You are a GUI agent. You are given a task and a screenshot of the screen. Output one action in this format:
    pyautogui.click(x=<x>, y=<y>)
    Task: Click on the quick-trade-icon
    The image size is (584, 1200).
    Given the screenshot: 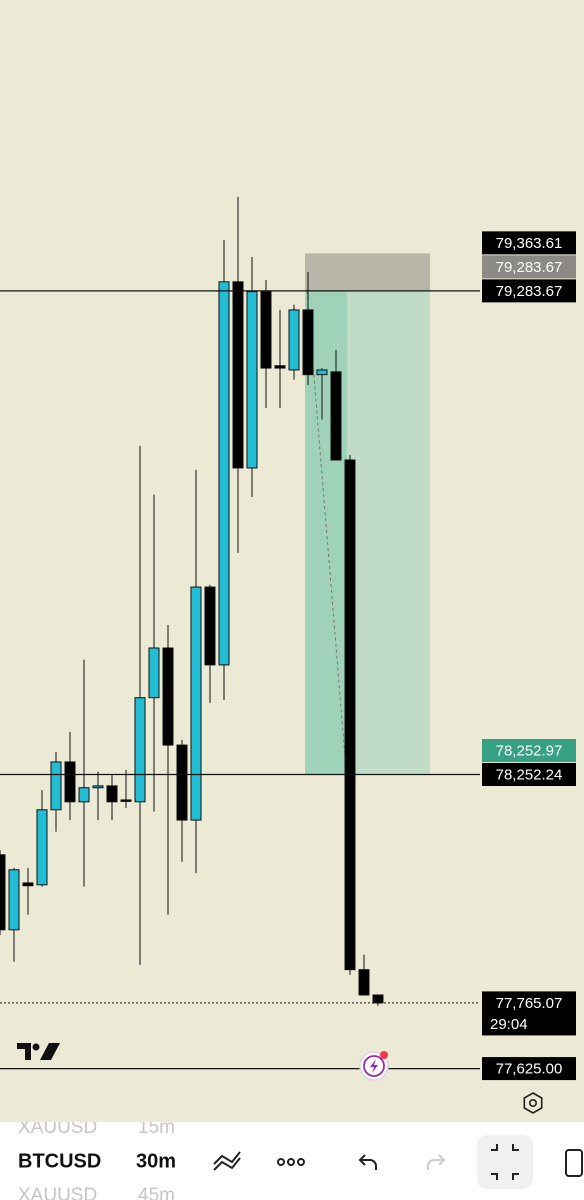 What is the action you would take?
    pyautogui.click(x=574, y=1163)
    